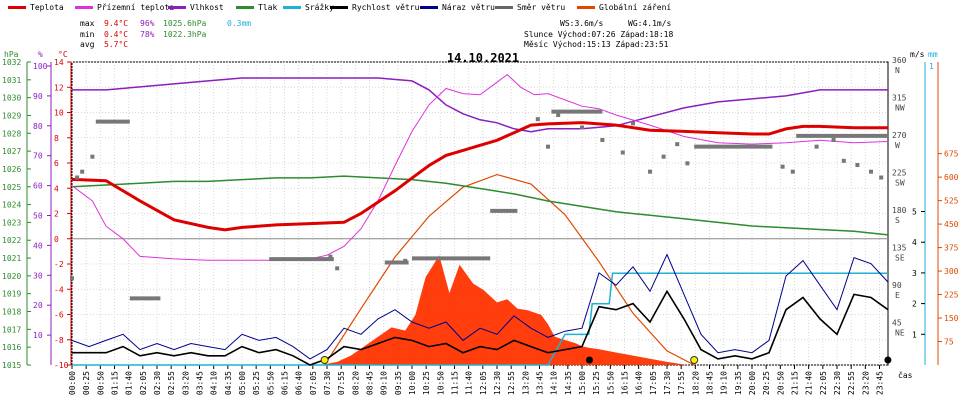  Describe the element at coordinates (207, 7) in the screenshot. I see `legend-label: Vlhkost` at that location.